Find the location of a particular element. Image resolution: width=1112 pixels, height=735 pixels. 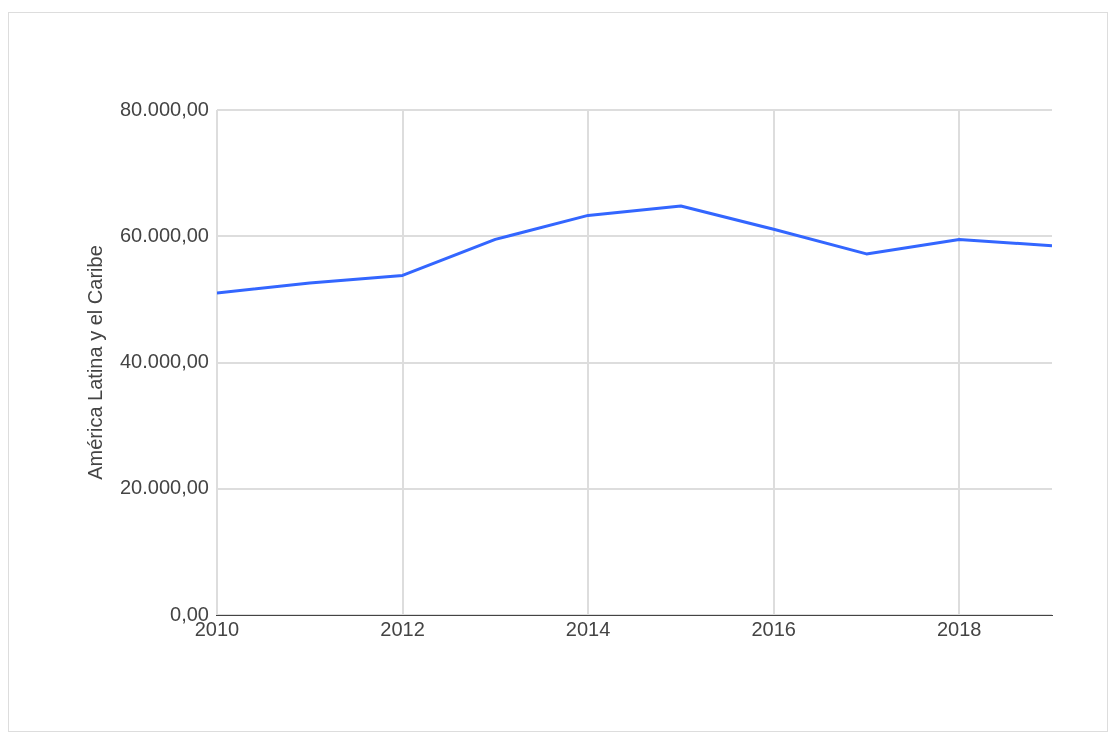

x-tick-label: 2014 is located at coordinates (588, 628).